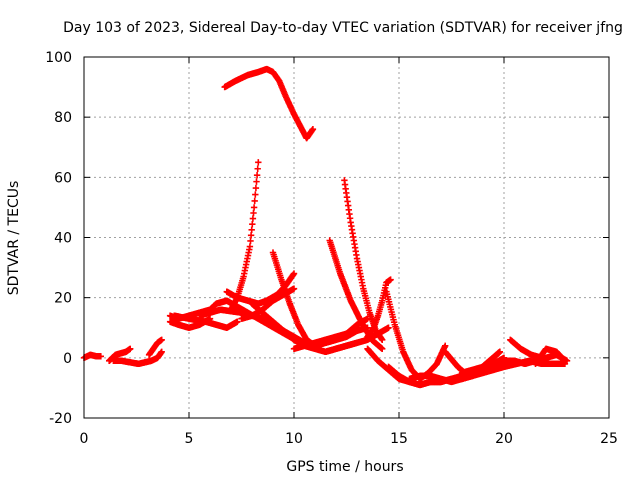 Image resolution: width=640 pixels, height=480 pixels. Describe the element at coordinates (67, 359) in the screenshot. I see `y-tick-label: 0` at that location.